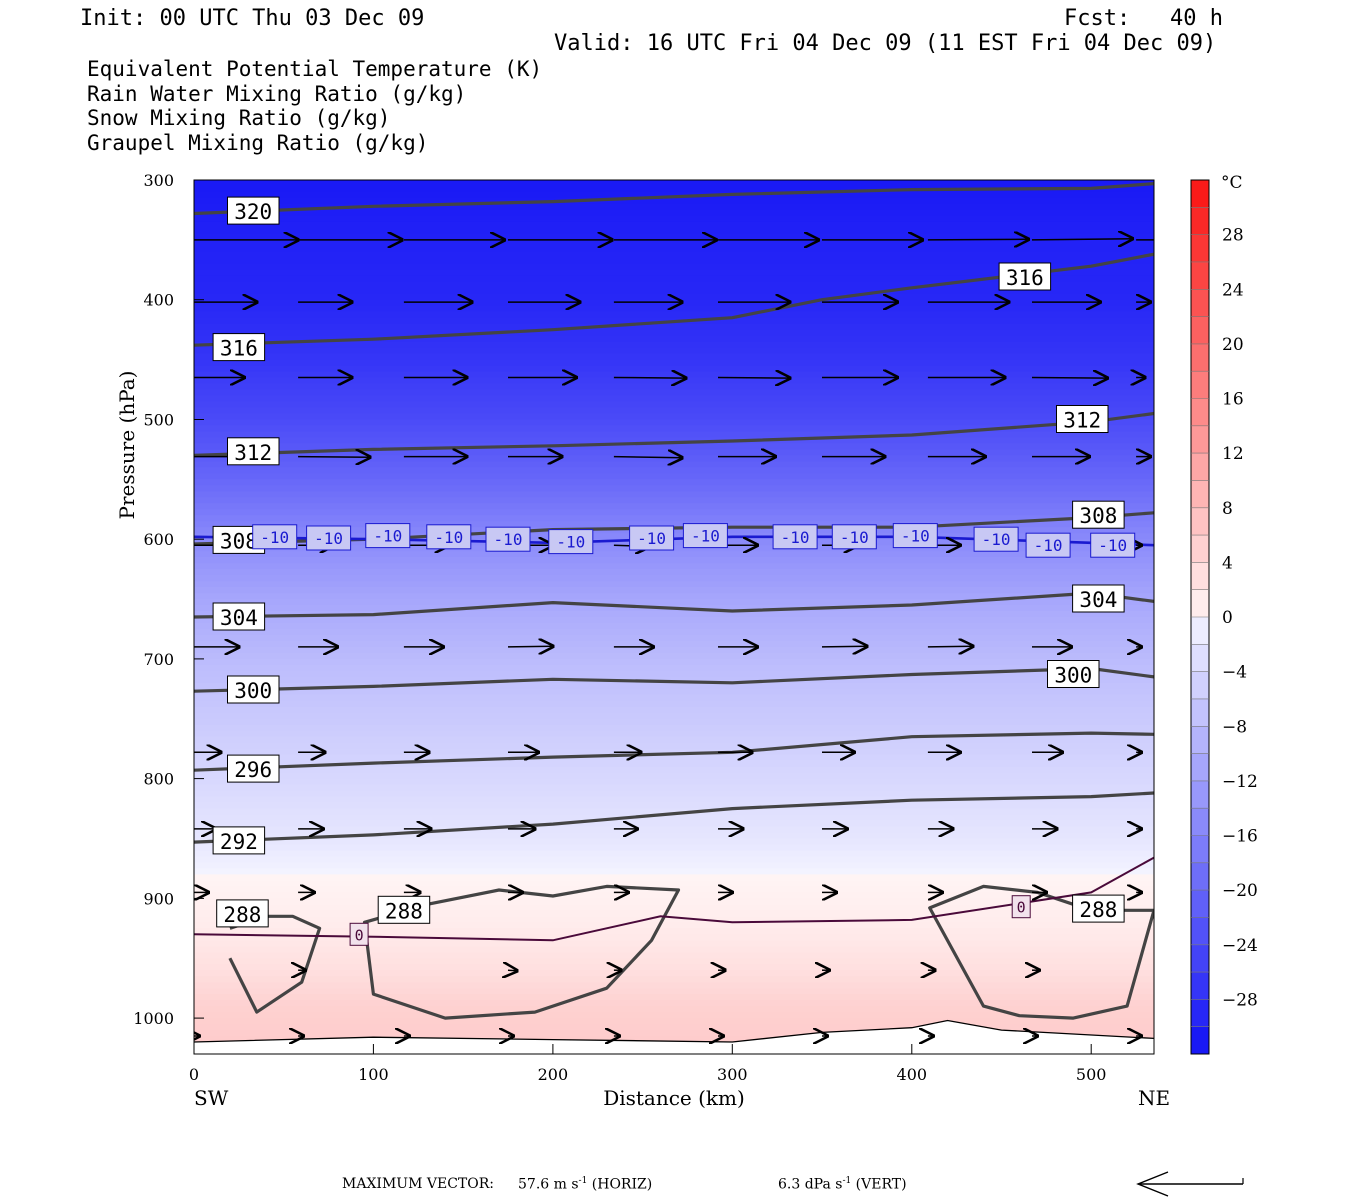  I want to click on max-vector-label: MAXIMUM VECTOR:, so click(418, 1184).